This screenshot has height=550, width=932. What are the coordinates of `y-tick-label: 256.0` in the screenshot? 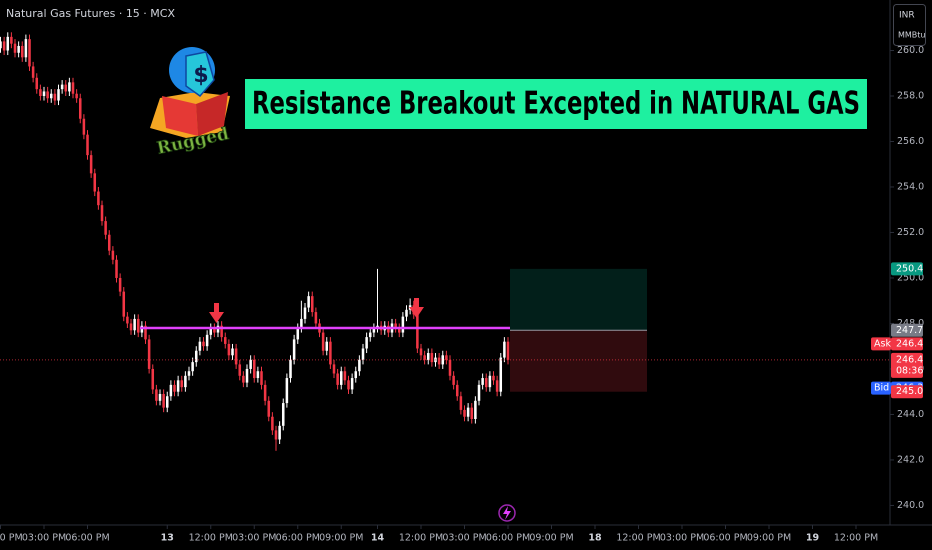 It's located at (910, 141).